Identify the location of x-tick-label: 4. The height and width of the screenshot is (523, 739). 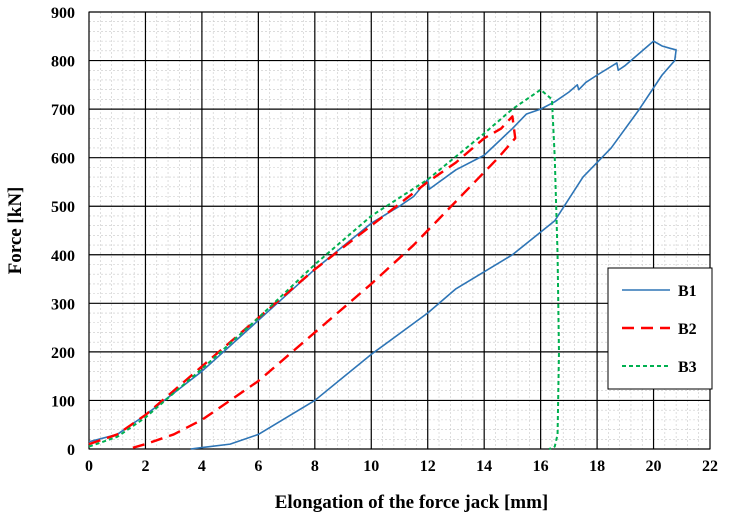
(202, 466).